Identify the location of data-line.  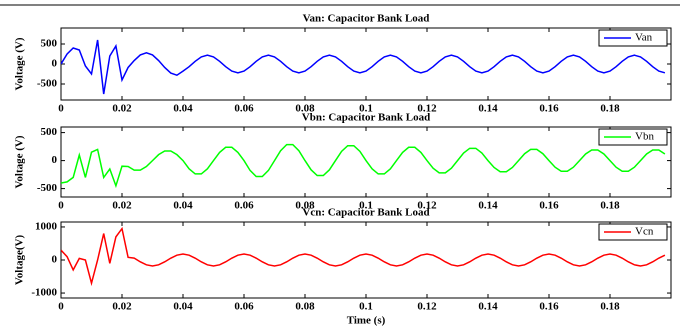
(363, 166).